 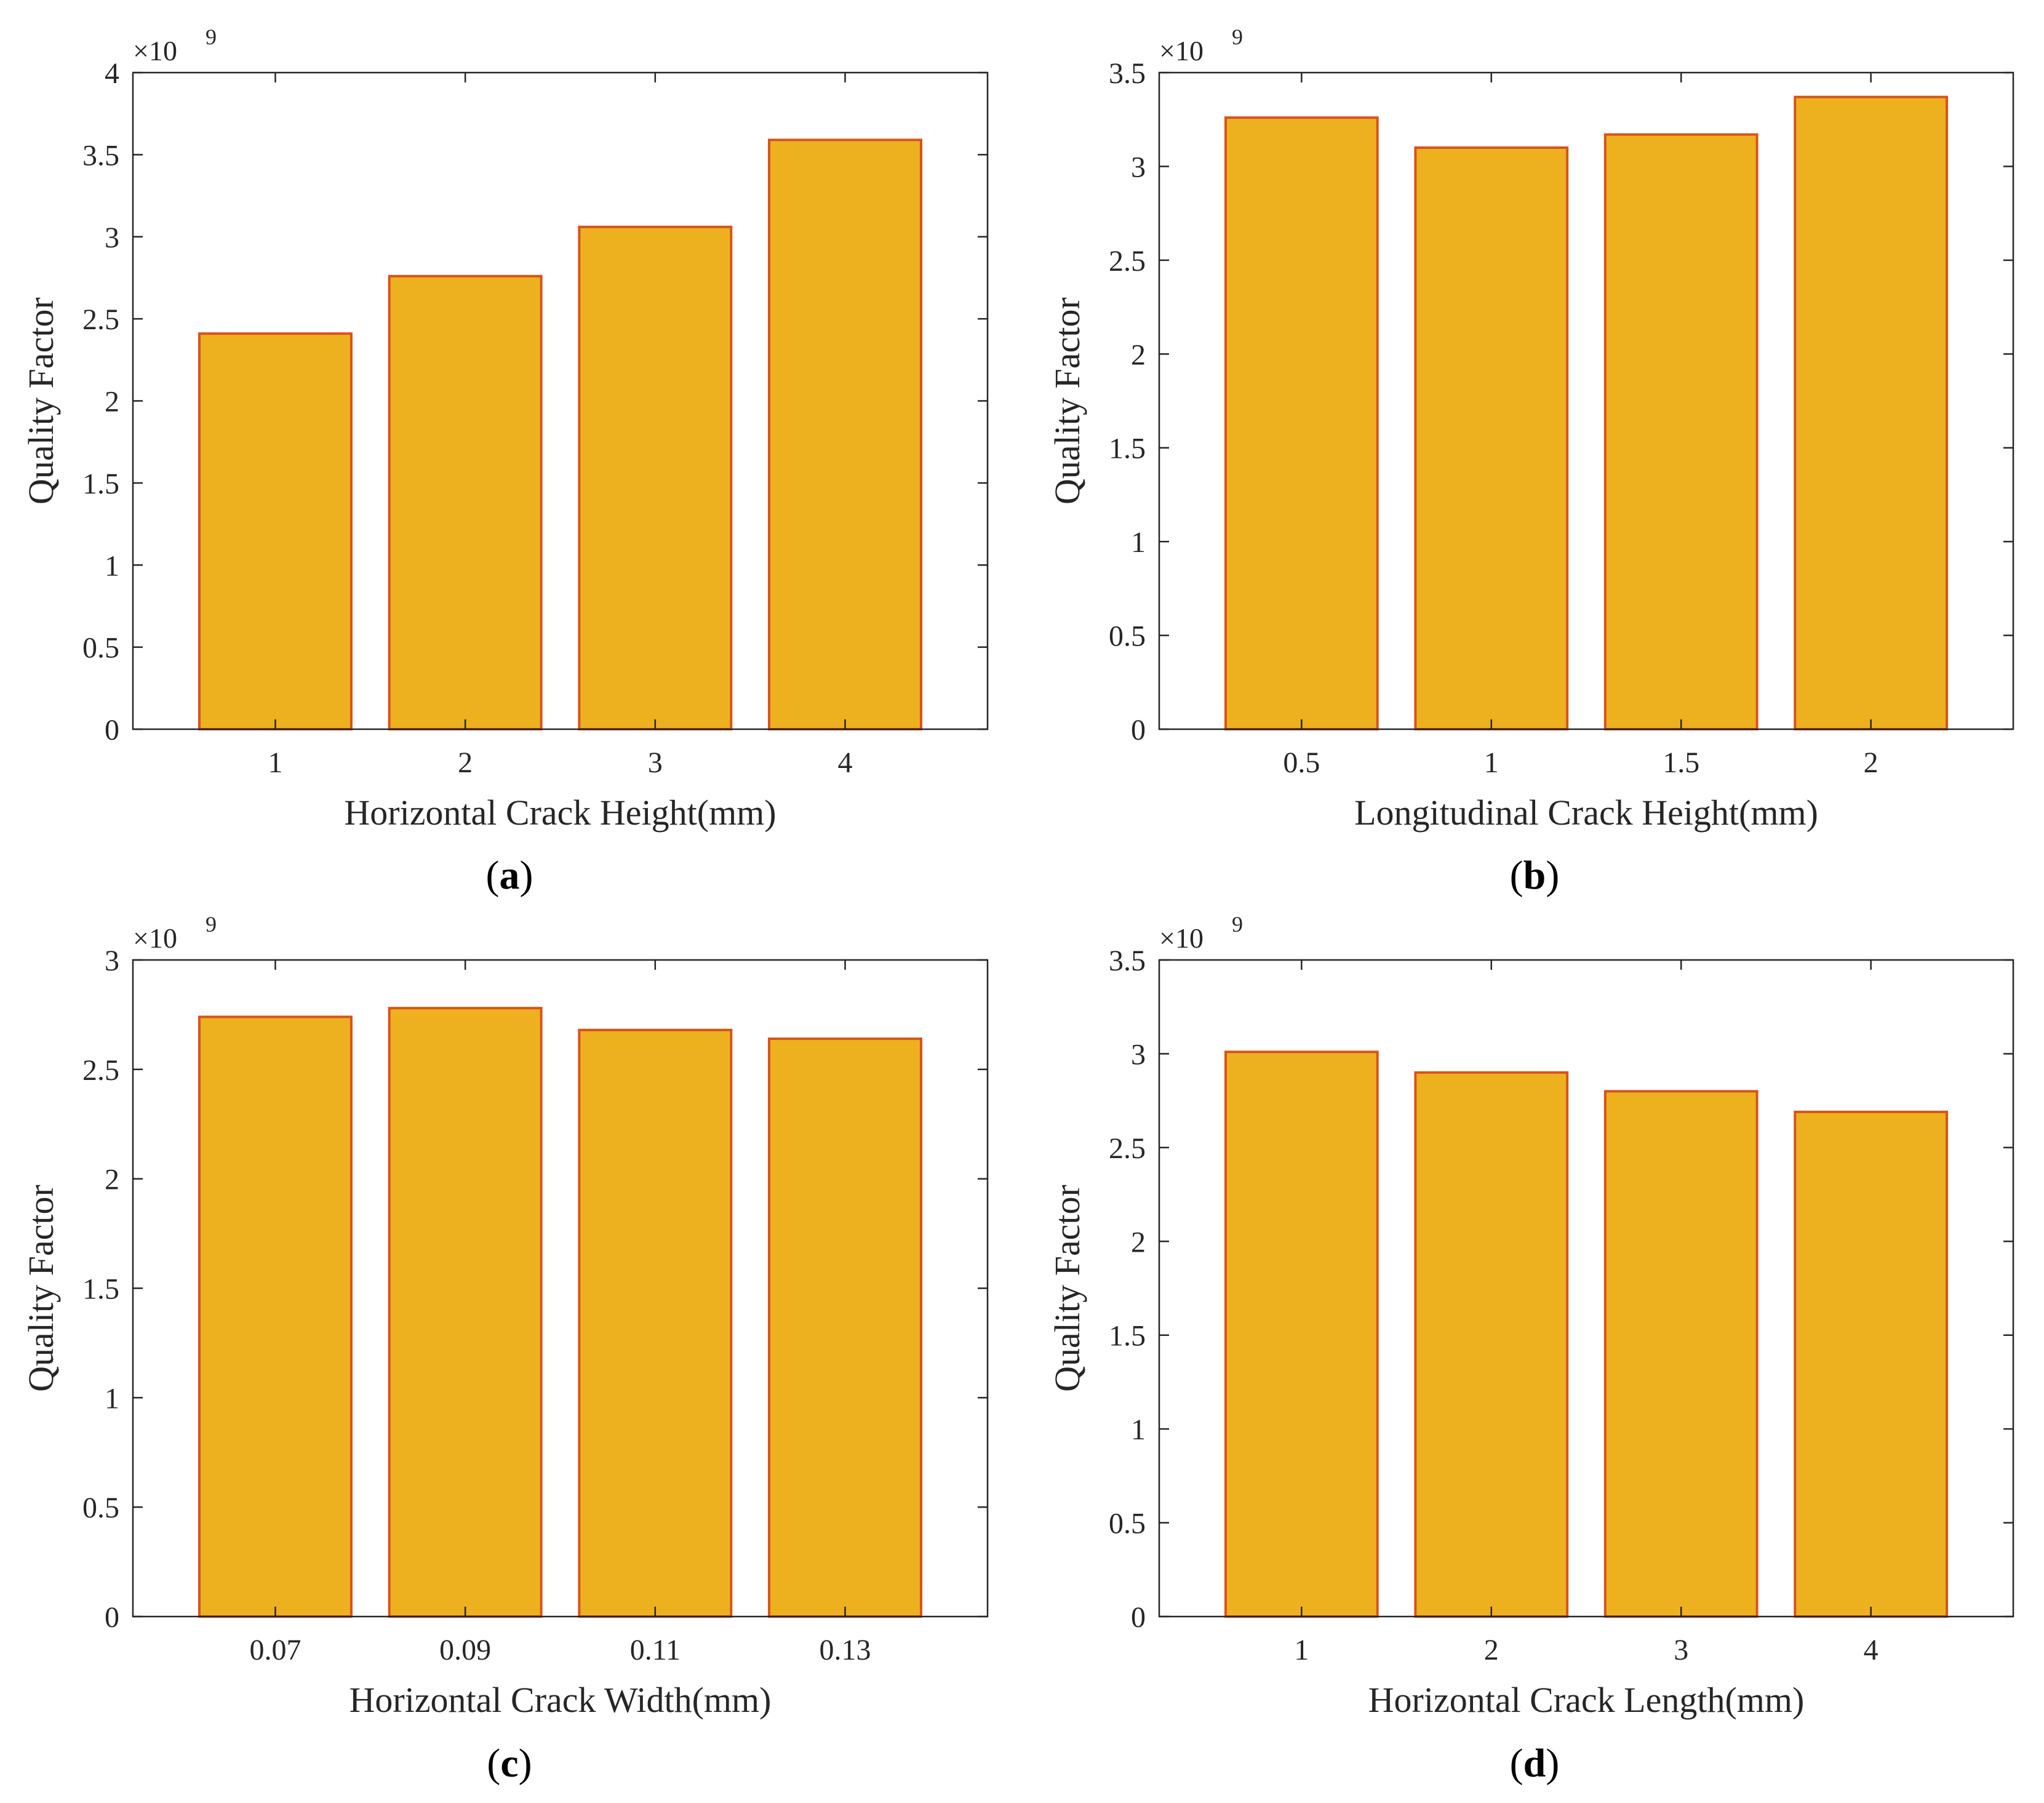 What do you see at coordinates (1534, 875) in the screenshot?
I see `panel-label-b: (b)` at bounding box center [1534, 875].